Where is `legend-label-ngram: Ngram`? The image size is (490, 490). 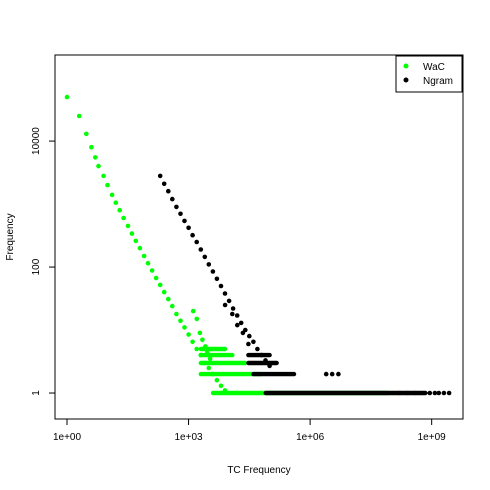
legend-label-ngram: Ngram is located at coordinates (438, 81).